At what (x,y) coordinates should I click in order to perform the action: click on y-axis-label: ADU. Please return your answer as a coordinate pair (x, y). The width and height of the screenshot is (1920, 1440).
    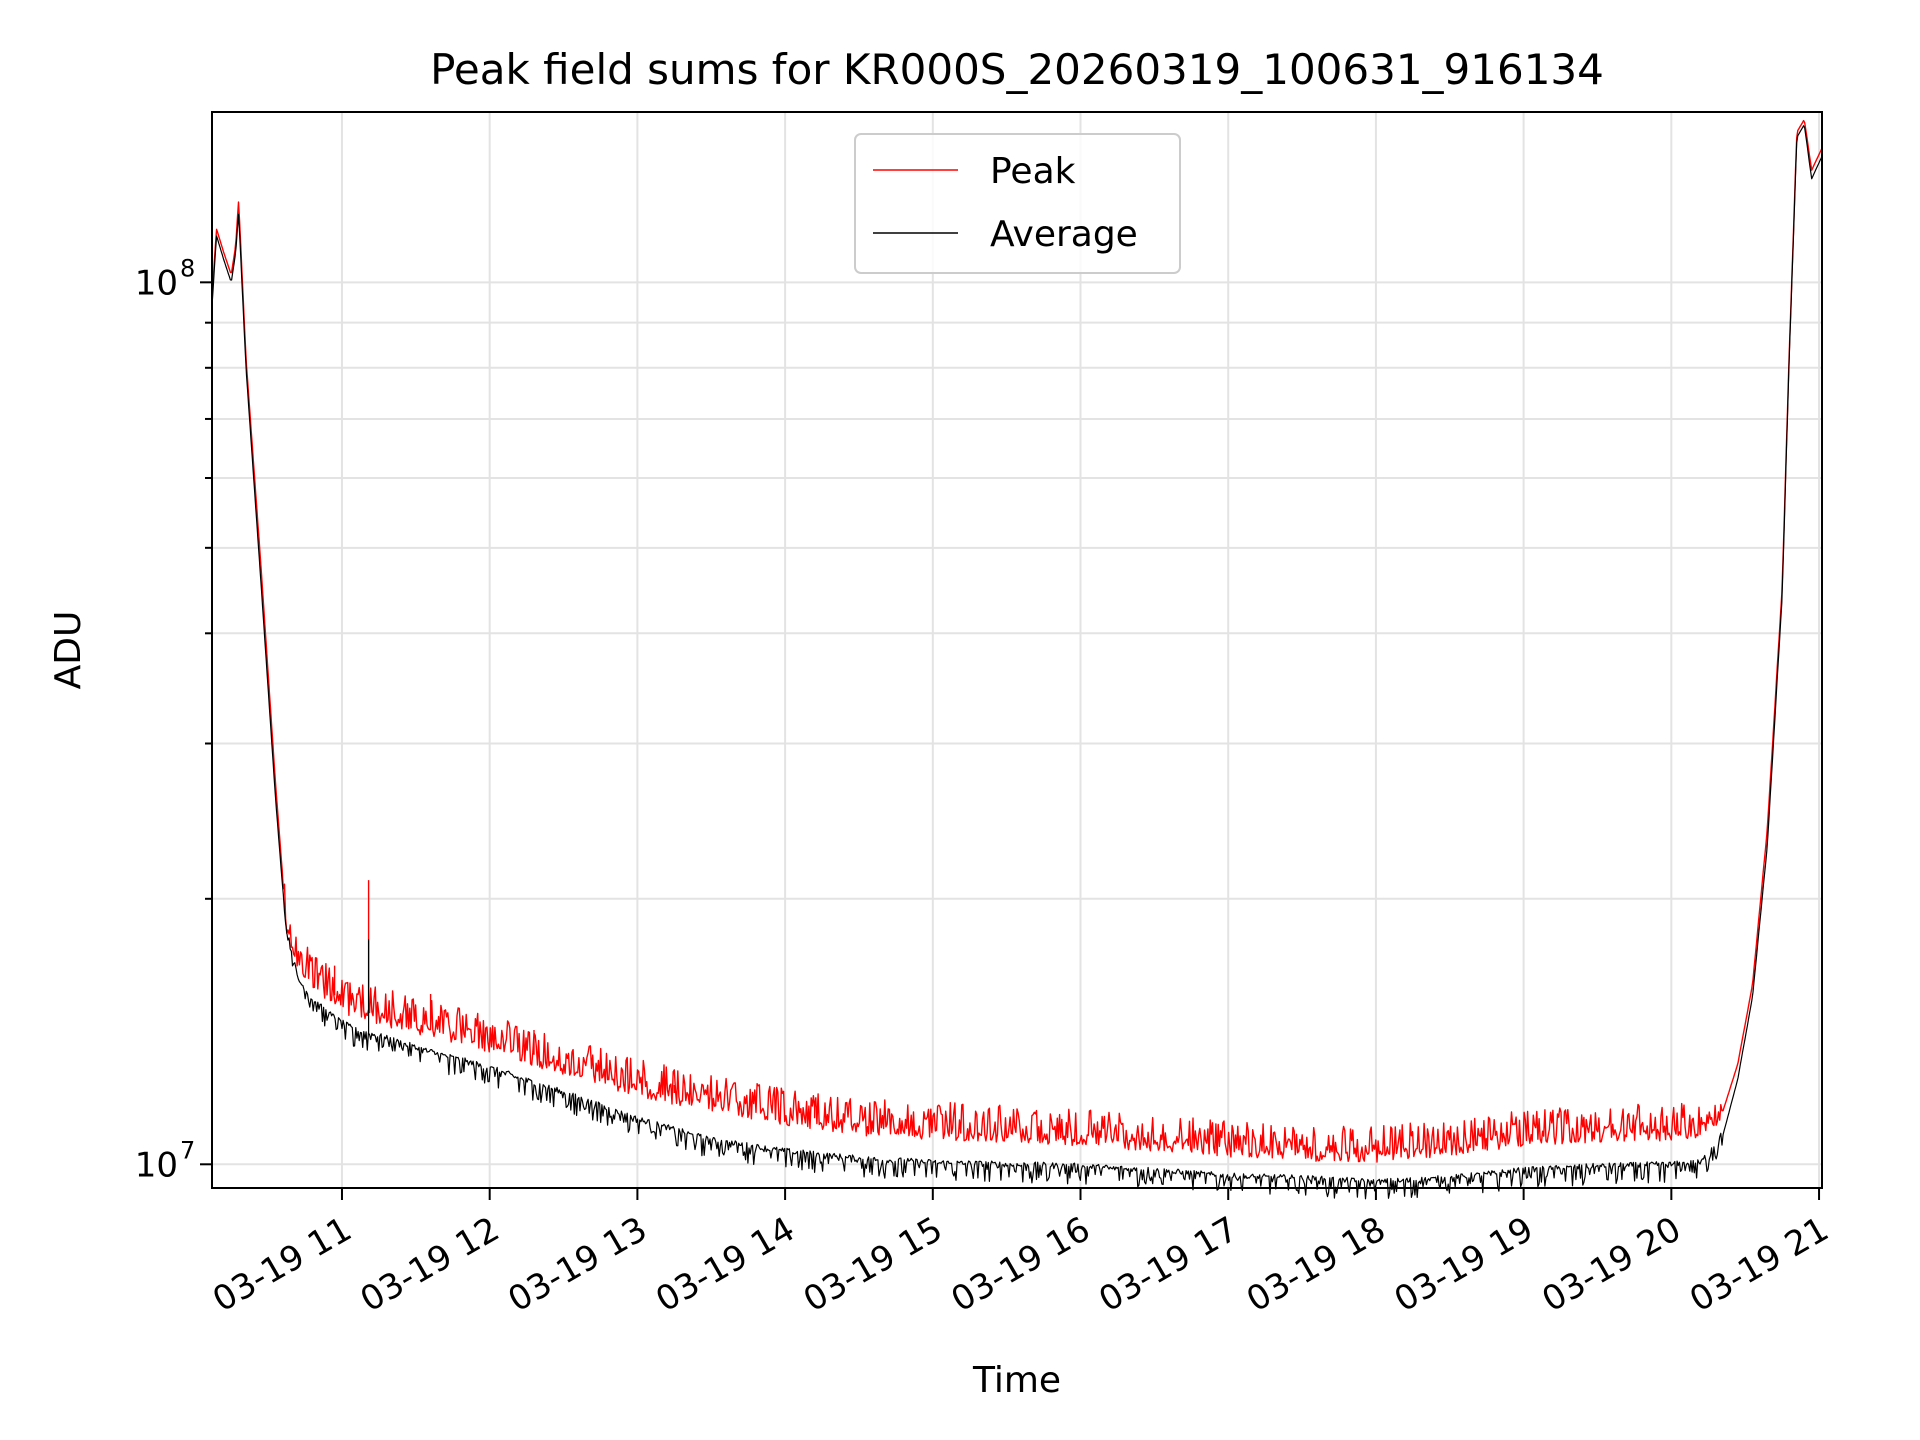
    Looking at the image, I should click on (68, 650).